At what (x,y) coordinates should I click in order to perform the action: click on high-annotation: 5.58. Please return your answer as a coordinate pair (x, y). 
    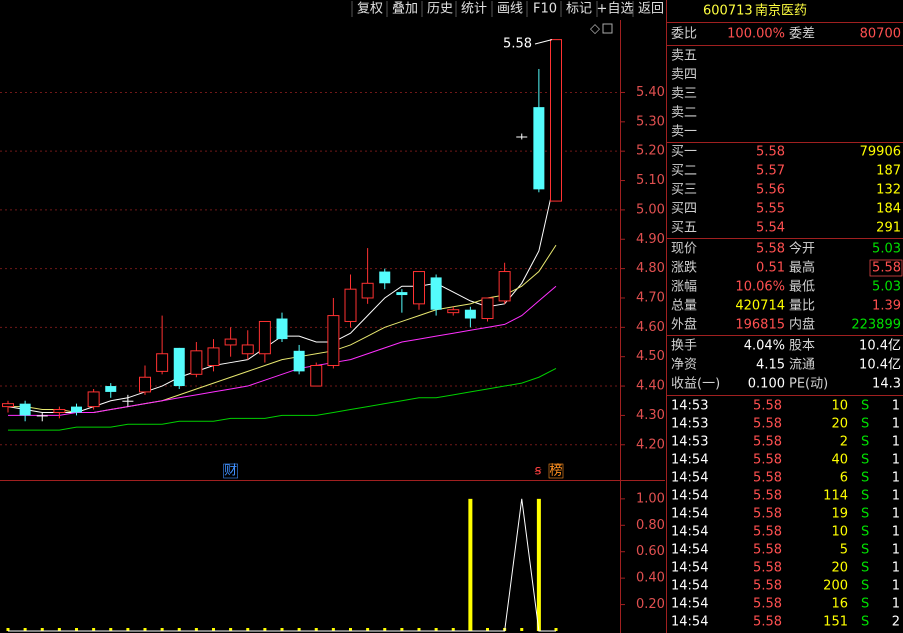
    Looking at the image, I should click on (517, 44).